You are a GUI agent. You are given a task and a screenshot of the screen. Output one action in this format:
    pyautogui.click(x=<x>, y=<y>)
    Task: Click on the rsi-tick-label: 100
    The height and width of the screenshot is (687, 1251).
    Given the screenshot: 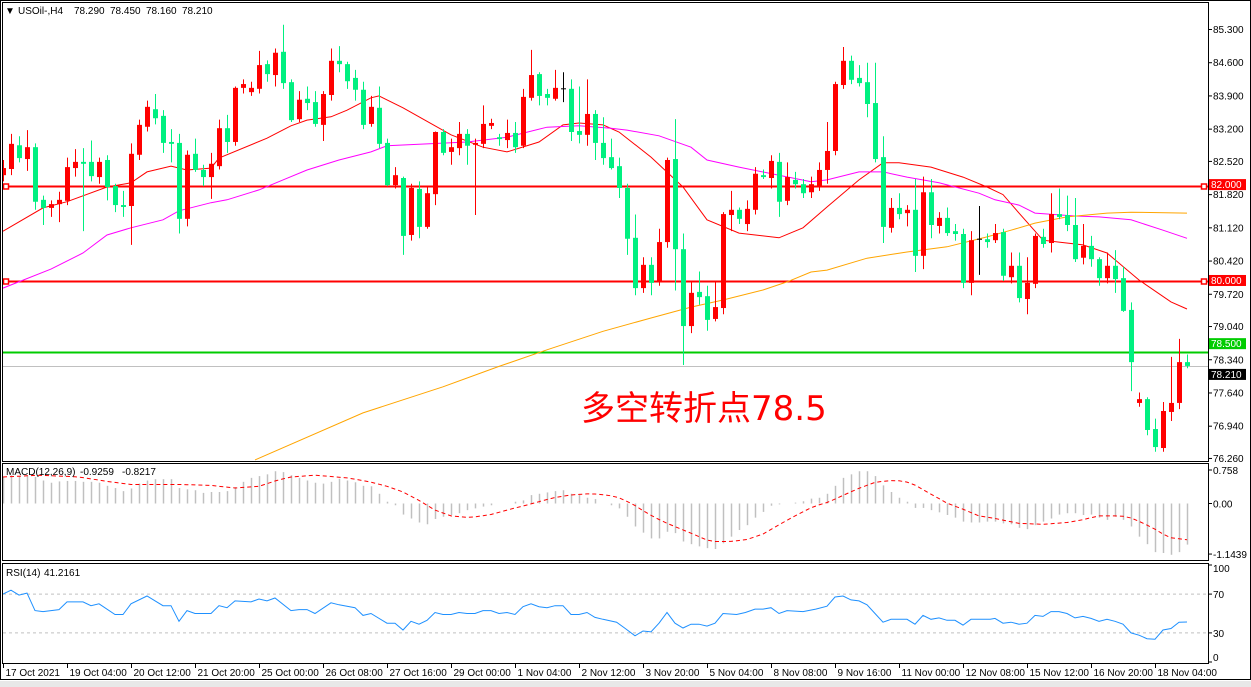 What is the action you would take?
    pyautogui.click(x=1221, y=569)
    